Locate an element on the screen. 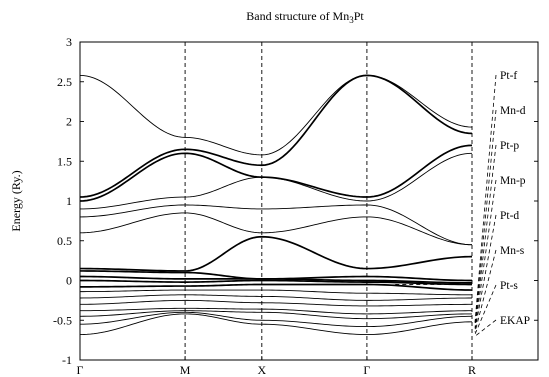 Image resolution: width=549 pixels, height=377 pixels. legend-label: Pt-d is located at coordinates (509, 216).